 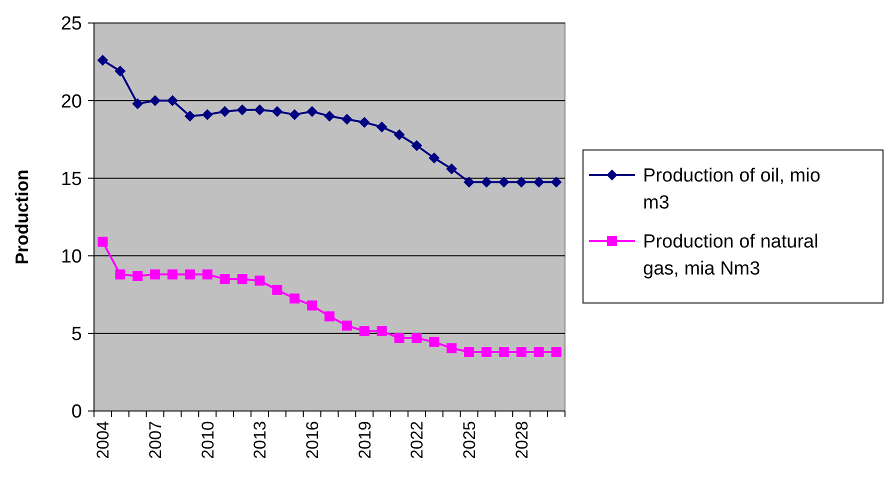 I want to click on x-tick-label: 2022, so click(x=417, y=440).